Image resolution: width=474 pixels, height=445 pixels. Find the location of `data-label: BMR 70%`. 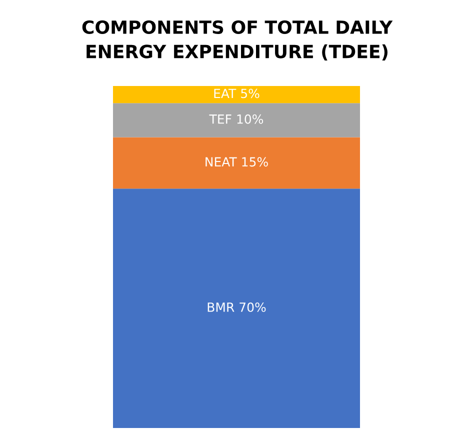

data-label: BMR 70% is located at coordinates (237, 307).